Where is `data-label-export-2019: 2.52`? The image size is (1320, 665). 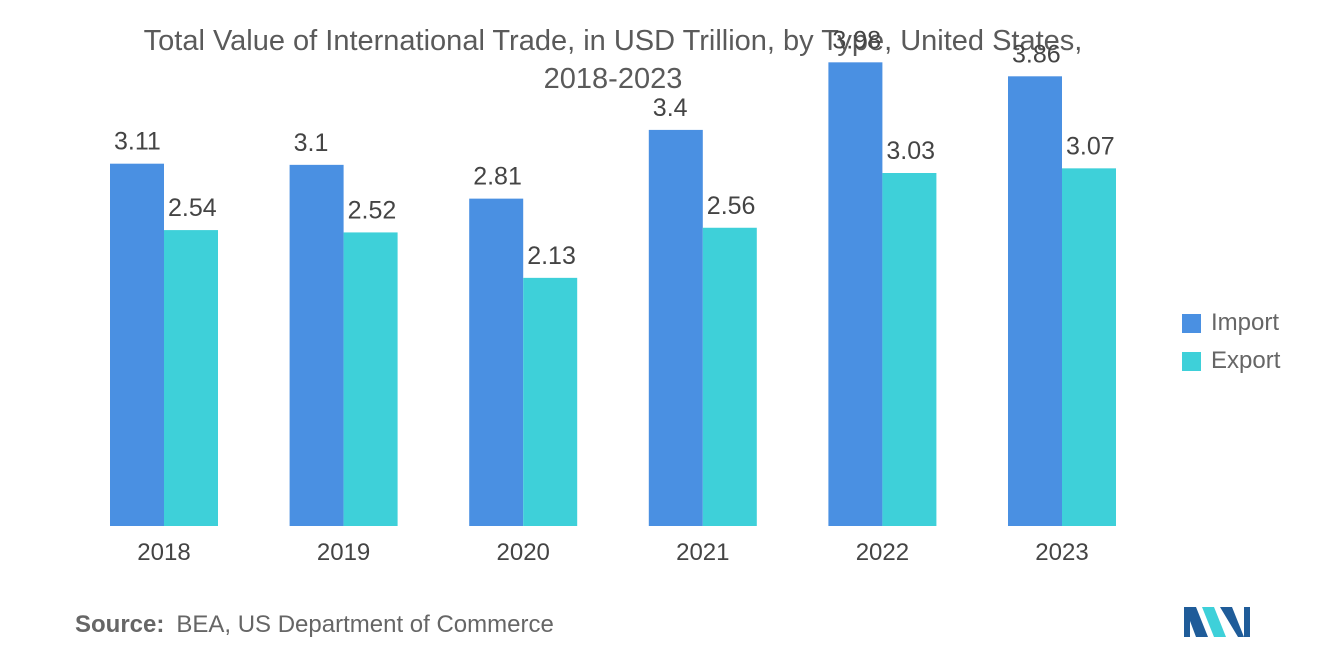 data-label-export-2019: 2.52 is located at coordinates (372, 210).